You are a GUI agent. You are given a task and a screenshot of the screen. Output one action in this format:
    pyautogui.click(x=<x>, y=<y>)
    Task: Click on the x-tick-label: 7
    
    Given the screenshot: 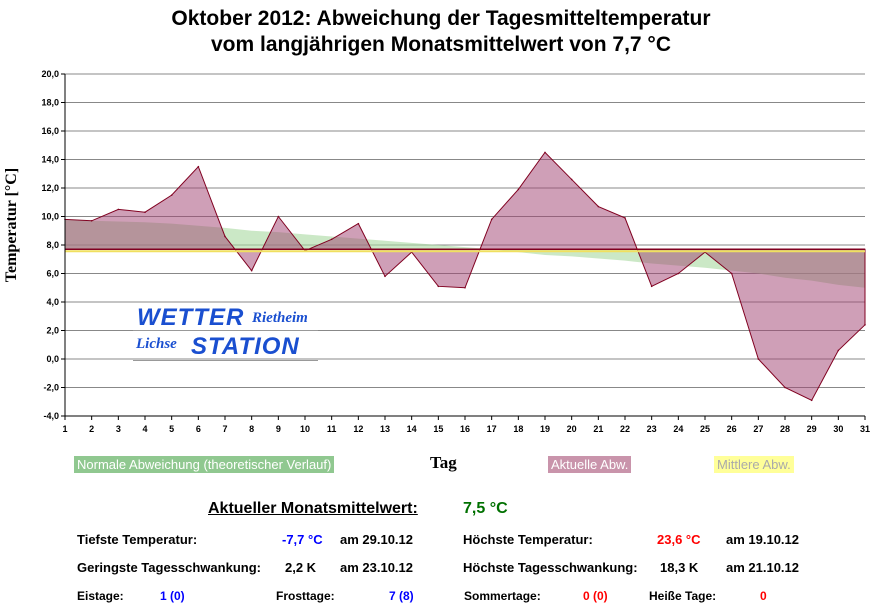 What is the action you would take?
    pyautogui.click(x=224, y=429)
    